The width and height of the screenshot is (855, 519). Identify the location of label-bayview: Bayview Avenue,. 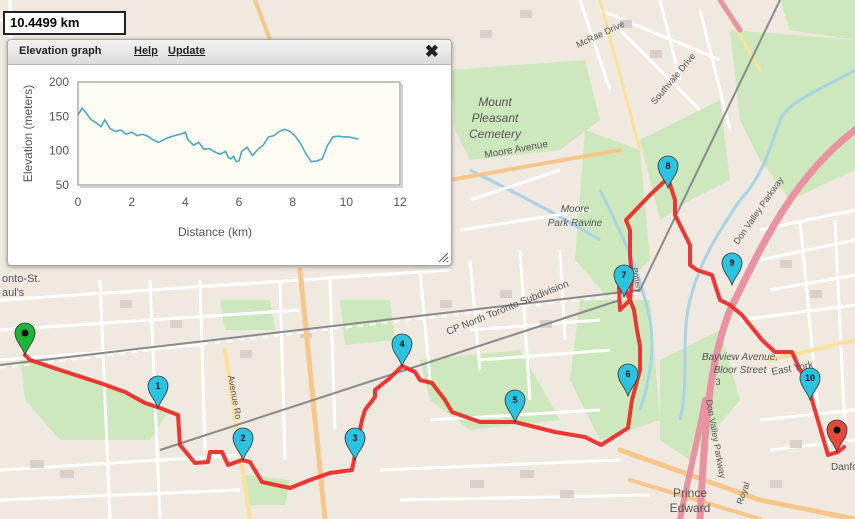
(740, 357).